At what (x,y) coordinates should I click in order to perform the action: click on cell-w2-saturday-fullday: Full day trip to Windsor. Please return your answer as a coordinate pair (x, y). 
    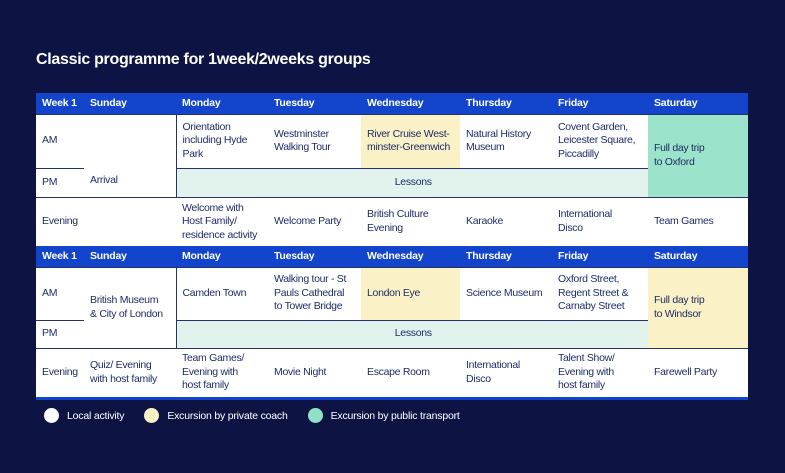
    Looking at the image, I should click on (698, 307).